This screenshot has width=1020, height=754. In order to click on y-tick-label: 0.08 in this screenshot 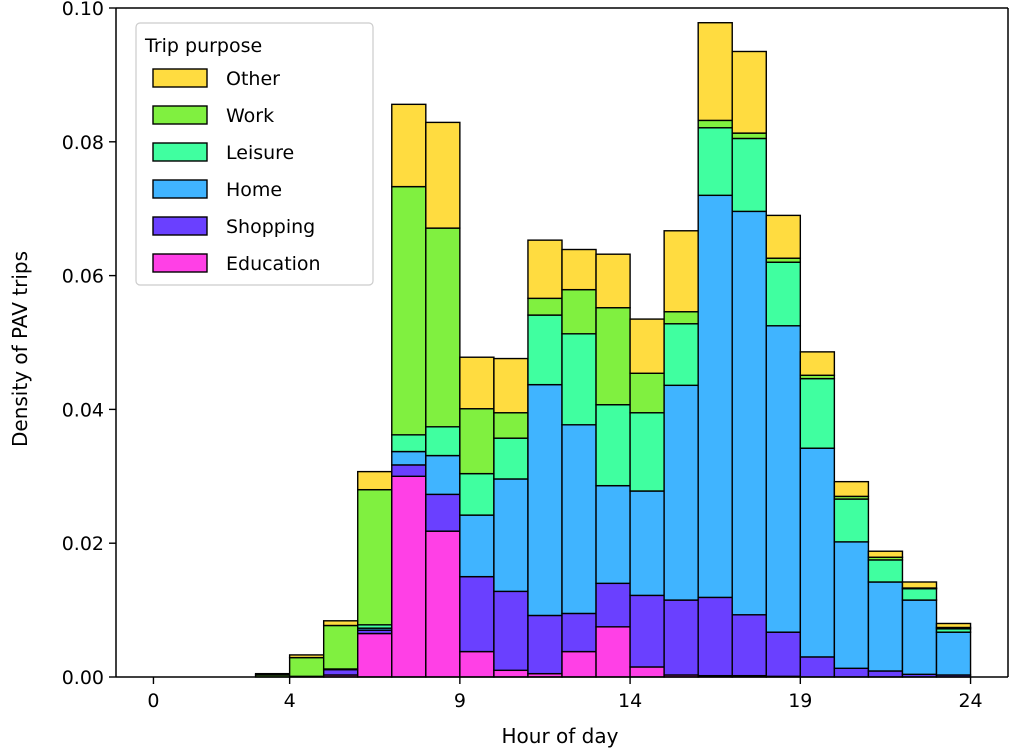, I will do `click(83, 143)`.